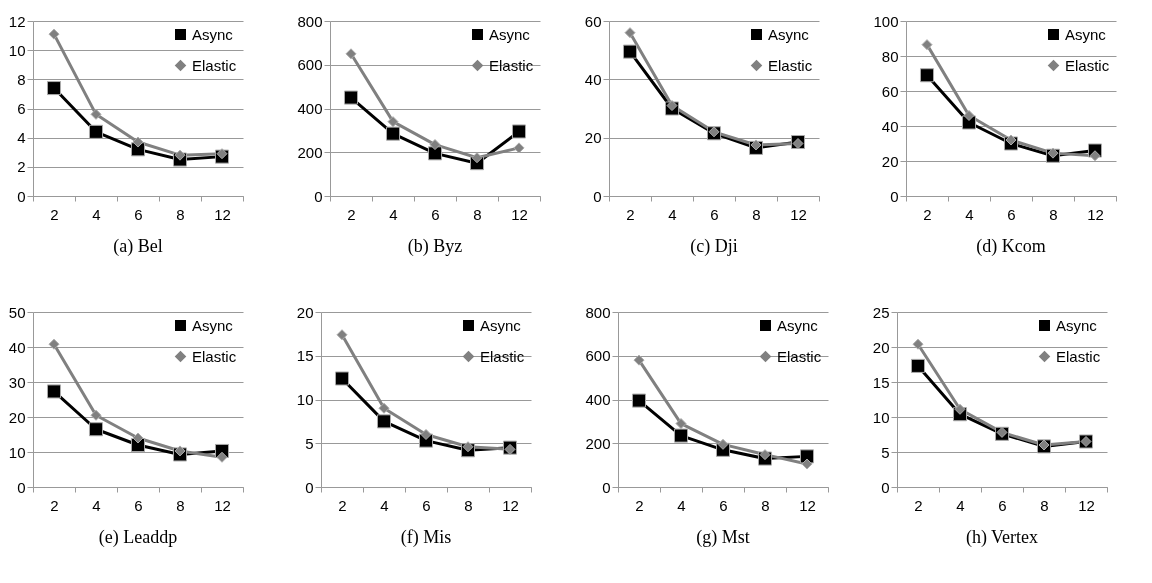  What do you see at coordinates (310, 152) in the screenshot?
I see `y-tick-label: 200` at bounding box center [310, 152].